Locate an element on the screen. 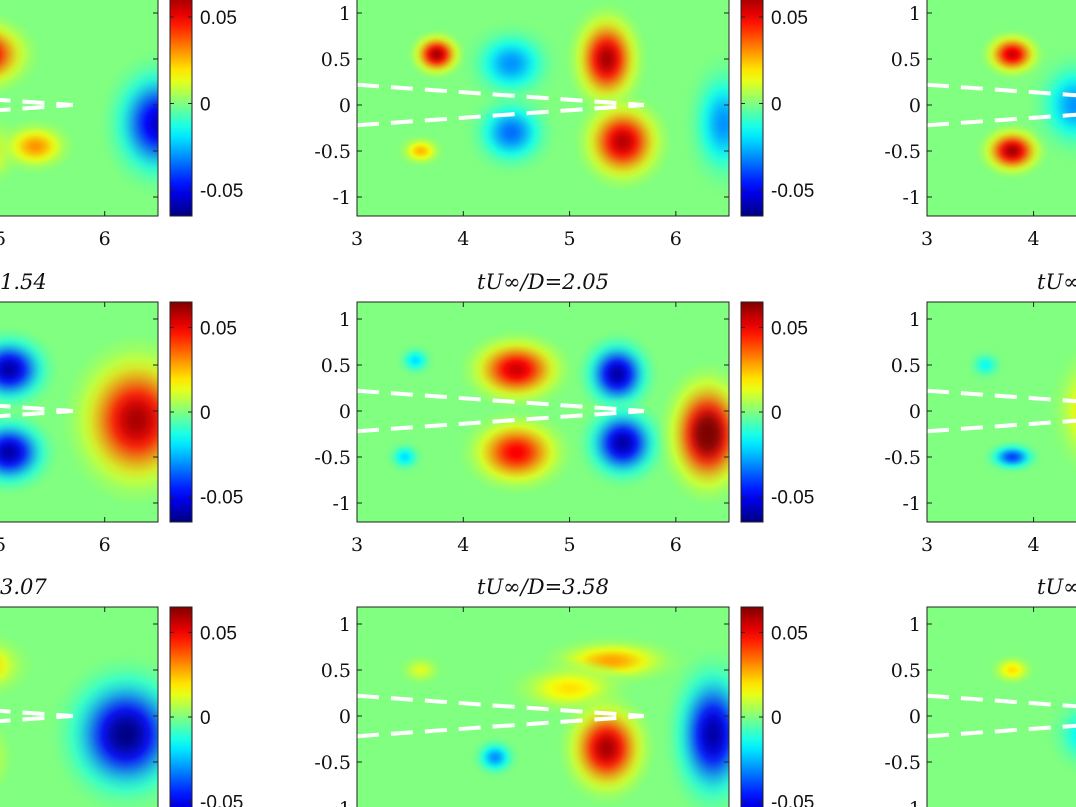 This screenshot has height=807, width=1076. panel-r0-c1: 1 0.5 0 -0.5 -13 4 5 6 is located at coordinates (522, 125).